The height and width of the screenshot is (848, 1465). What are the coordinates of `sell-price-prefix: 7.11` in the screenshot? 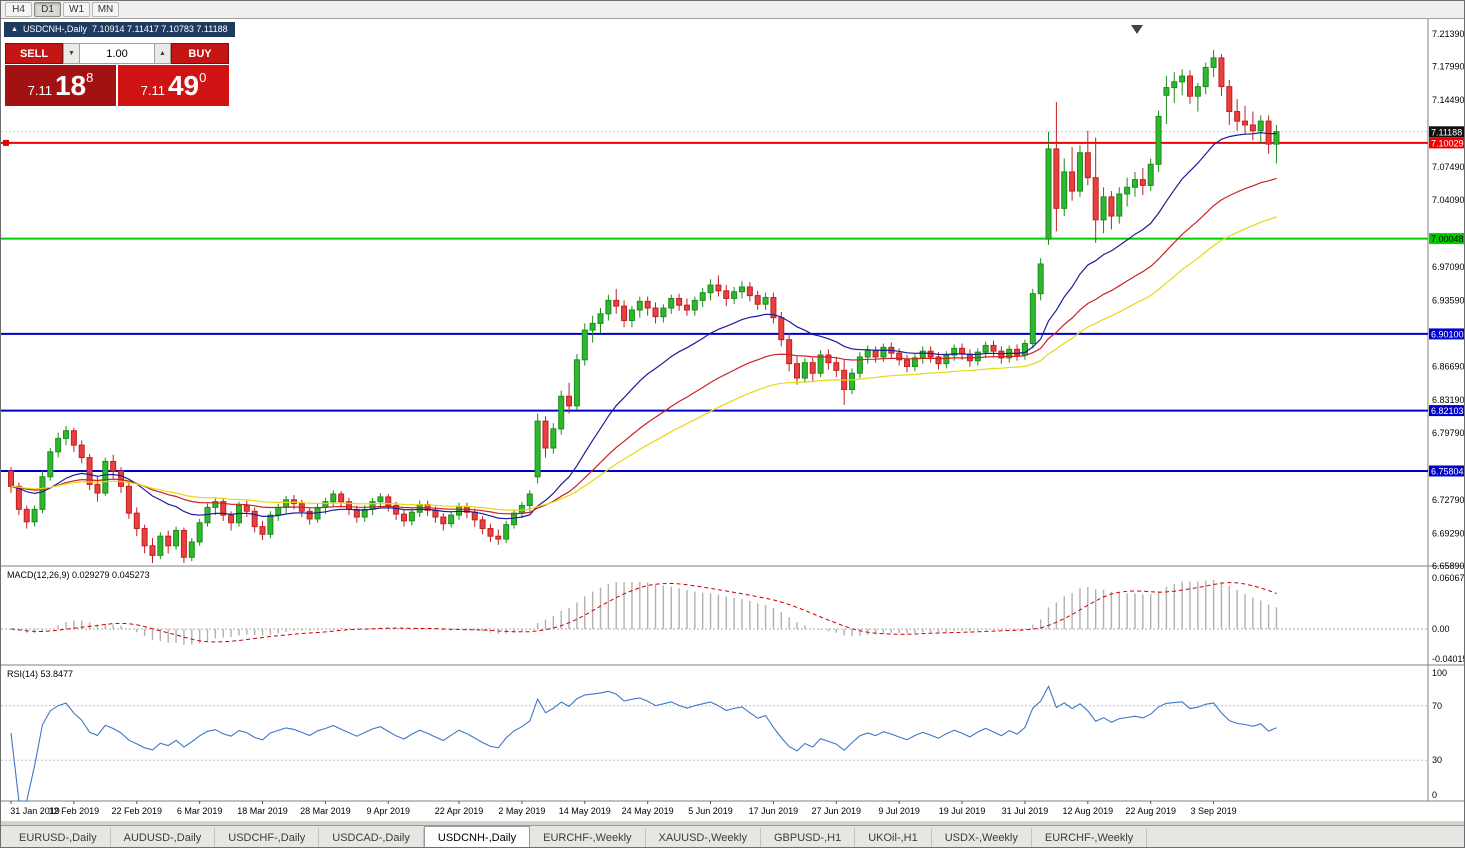 It's located at (39, 90).